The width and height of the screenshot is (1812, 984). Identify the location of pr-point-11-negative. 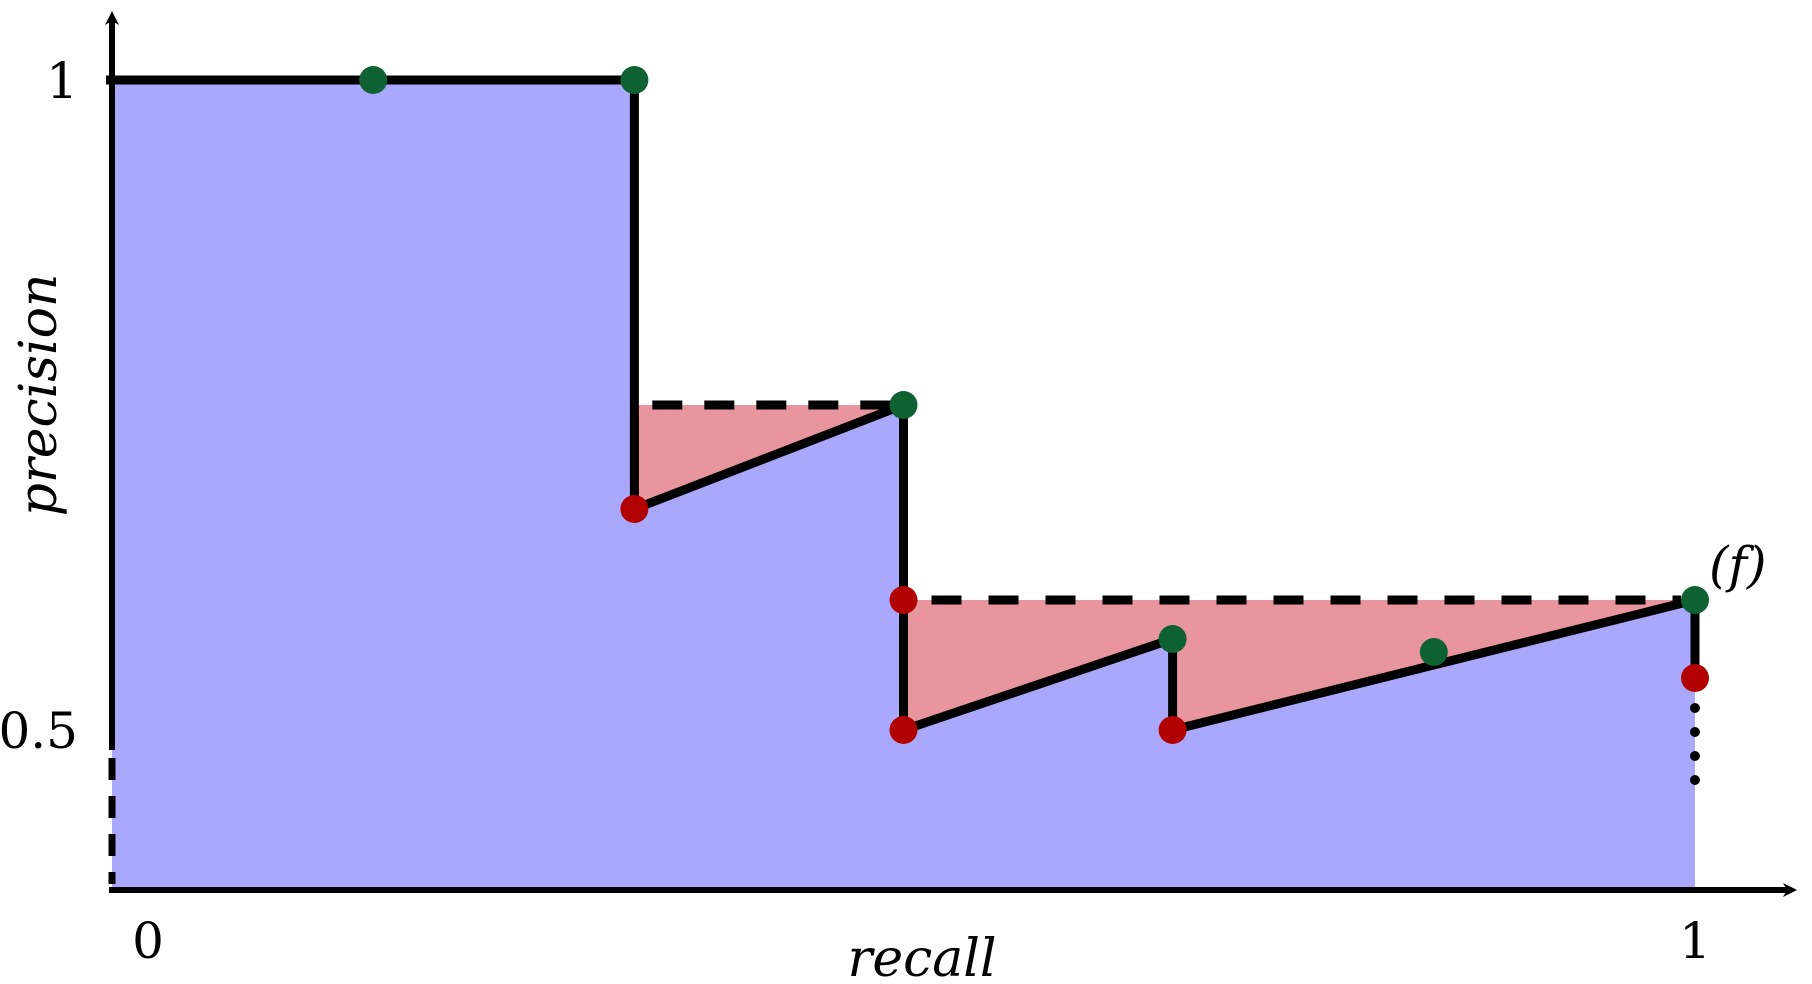
(1695, 678).